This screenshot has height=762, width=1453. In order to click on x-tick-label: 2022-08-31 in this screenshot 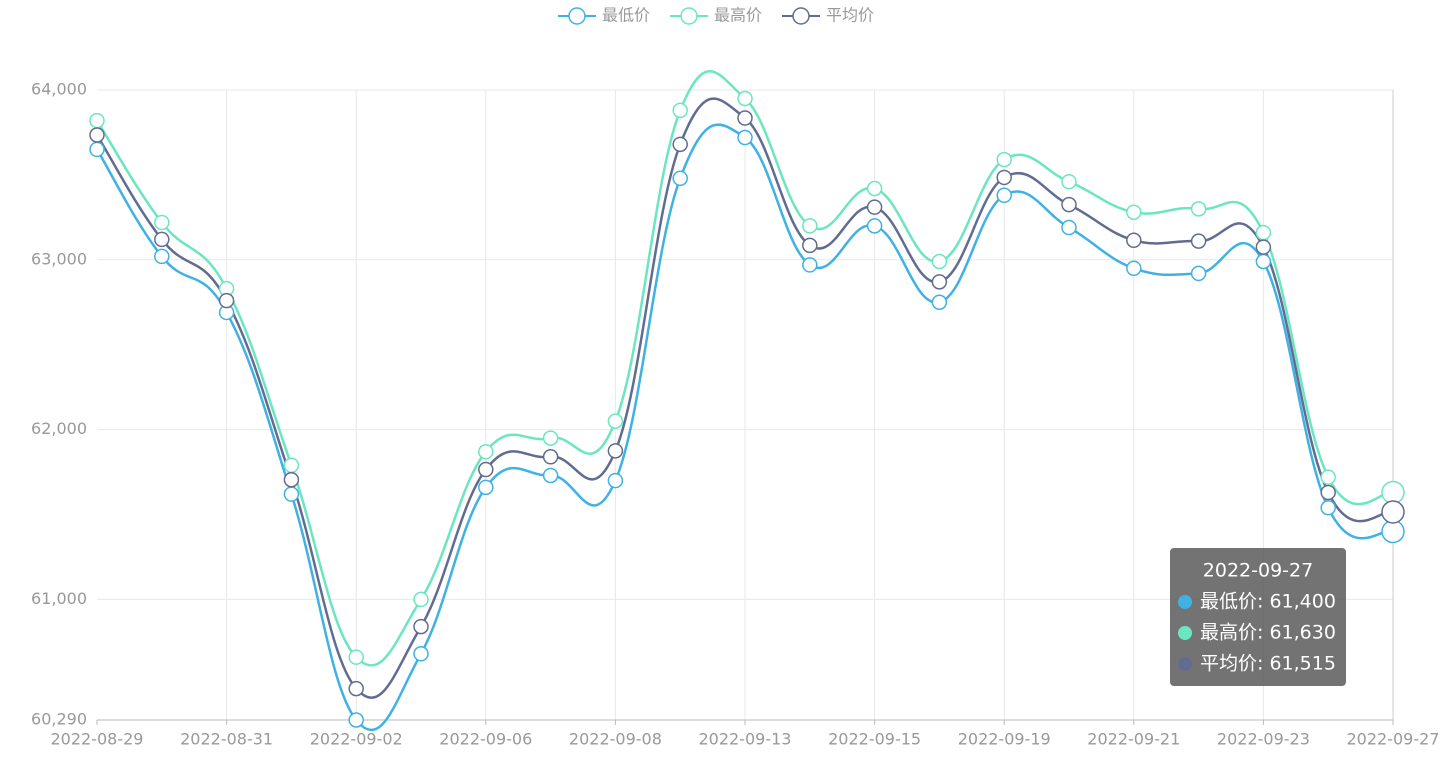, I will do `click(226, 739)`.